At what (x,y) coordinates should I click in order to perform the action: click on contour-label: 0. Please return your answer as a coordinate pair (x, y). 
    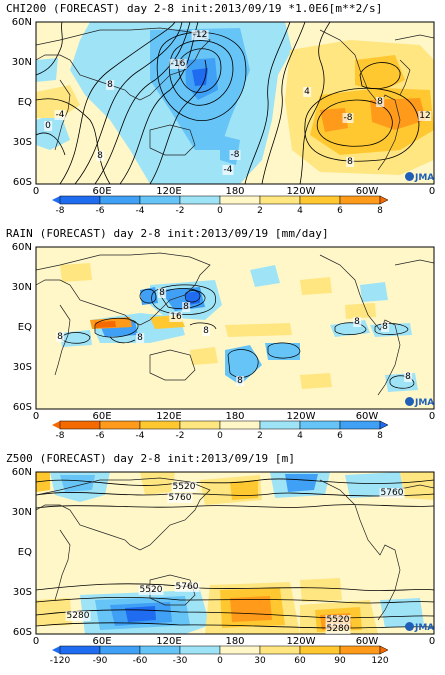
    Looking at the image, I should click on (48, 126).